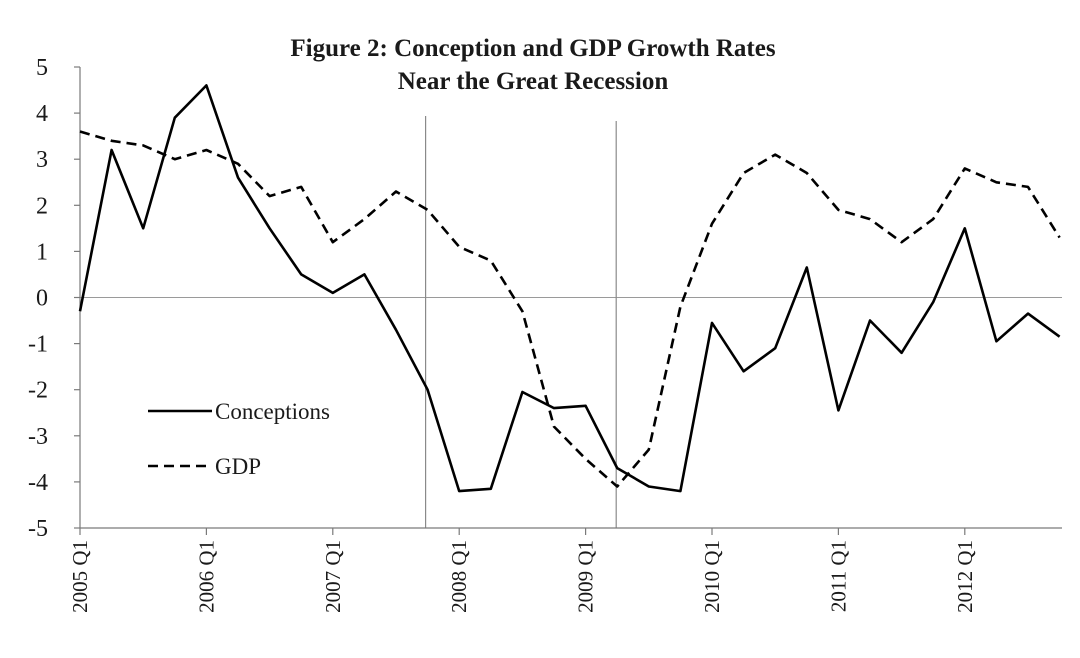 The width and height of the screenshot is (1080, 658). What do you see at coordinates (238, 466) in the screenshot?
I see `legend-label-gdp: GDP` at bounding box center [238, 466].